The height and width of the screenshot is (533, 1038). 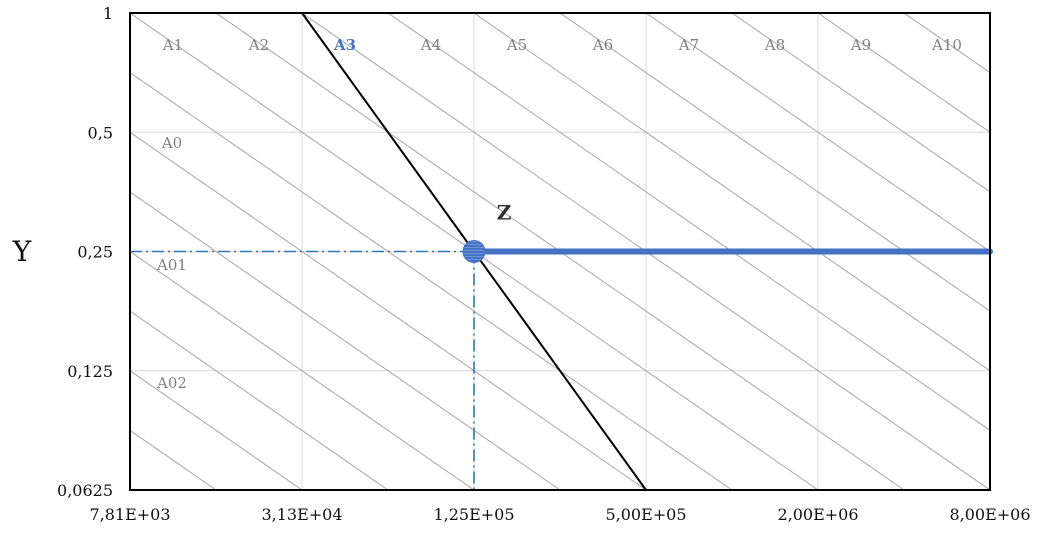 What do you see at coordinates (430, 45) in the screenshot?
I see `band-label-A4: A4` at bounding box center [430, 45].